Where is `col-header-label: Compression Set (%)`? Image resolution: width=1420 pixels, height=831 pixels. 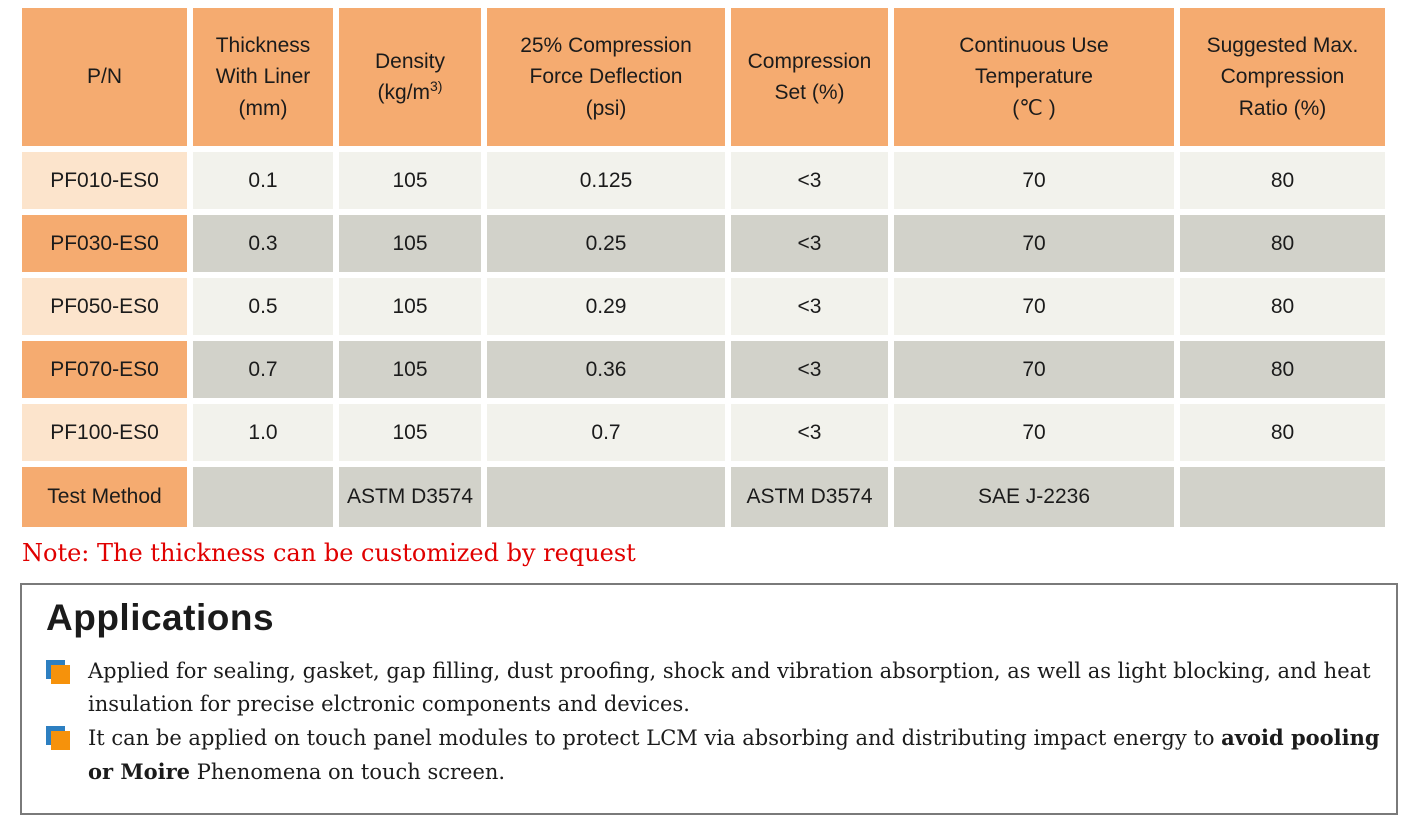
col-header-label: Compression Set (%) is located at coordinates (809, 77).